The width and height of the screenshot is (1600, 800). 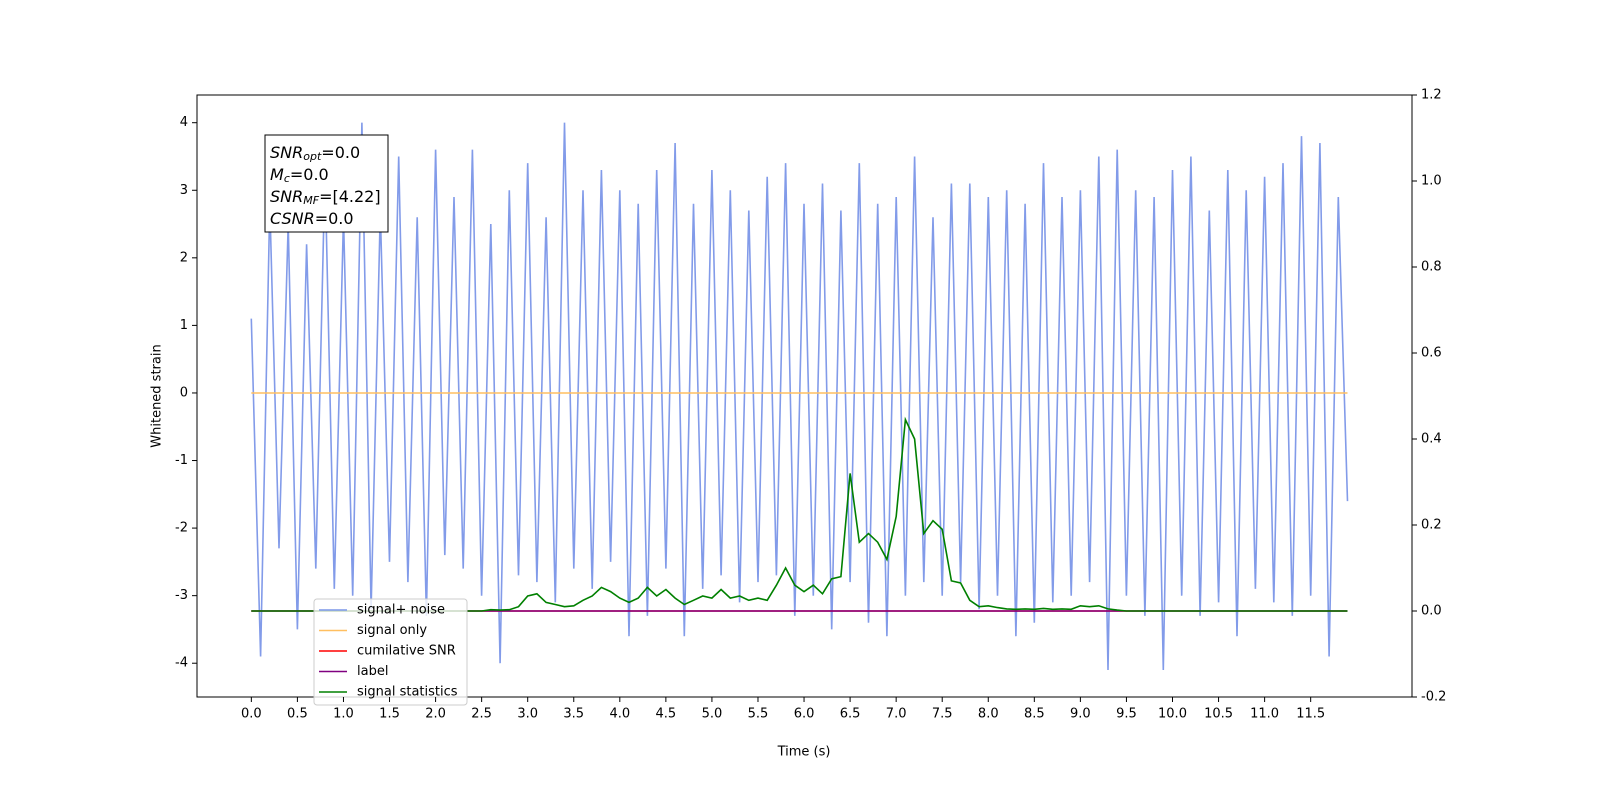 What do you see at coordinates (1172, 714) in the screenshot?
I see `x-tick-label: 10.0` at bounding box center [1172, 714].